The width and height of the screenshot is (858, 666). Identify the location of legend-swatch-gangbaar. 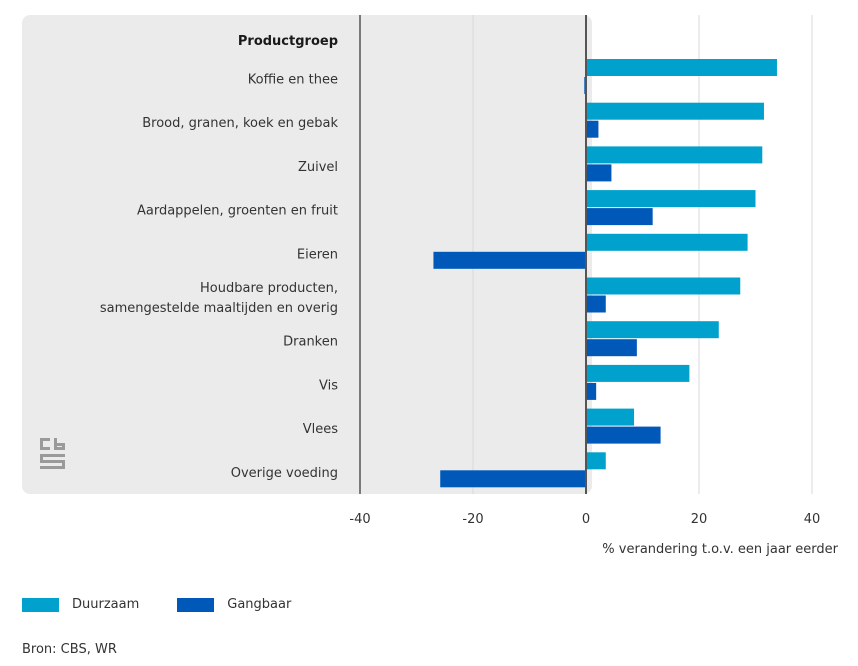
(196, 604).